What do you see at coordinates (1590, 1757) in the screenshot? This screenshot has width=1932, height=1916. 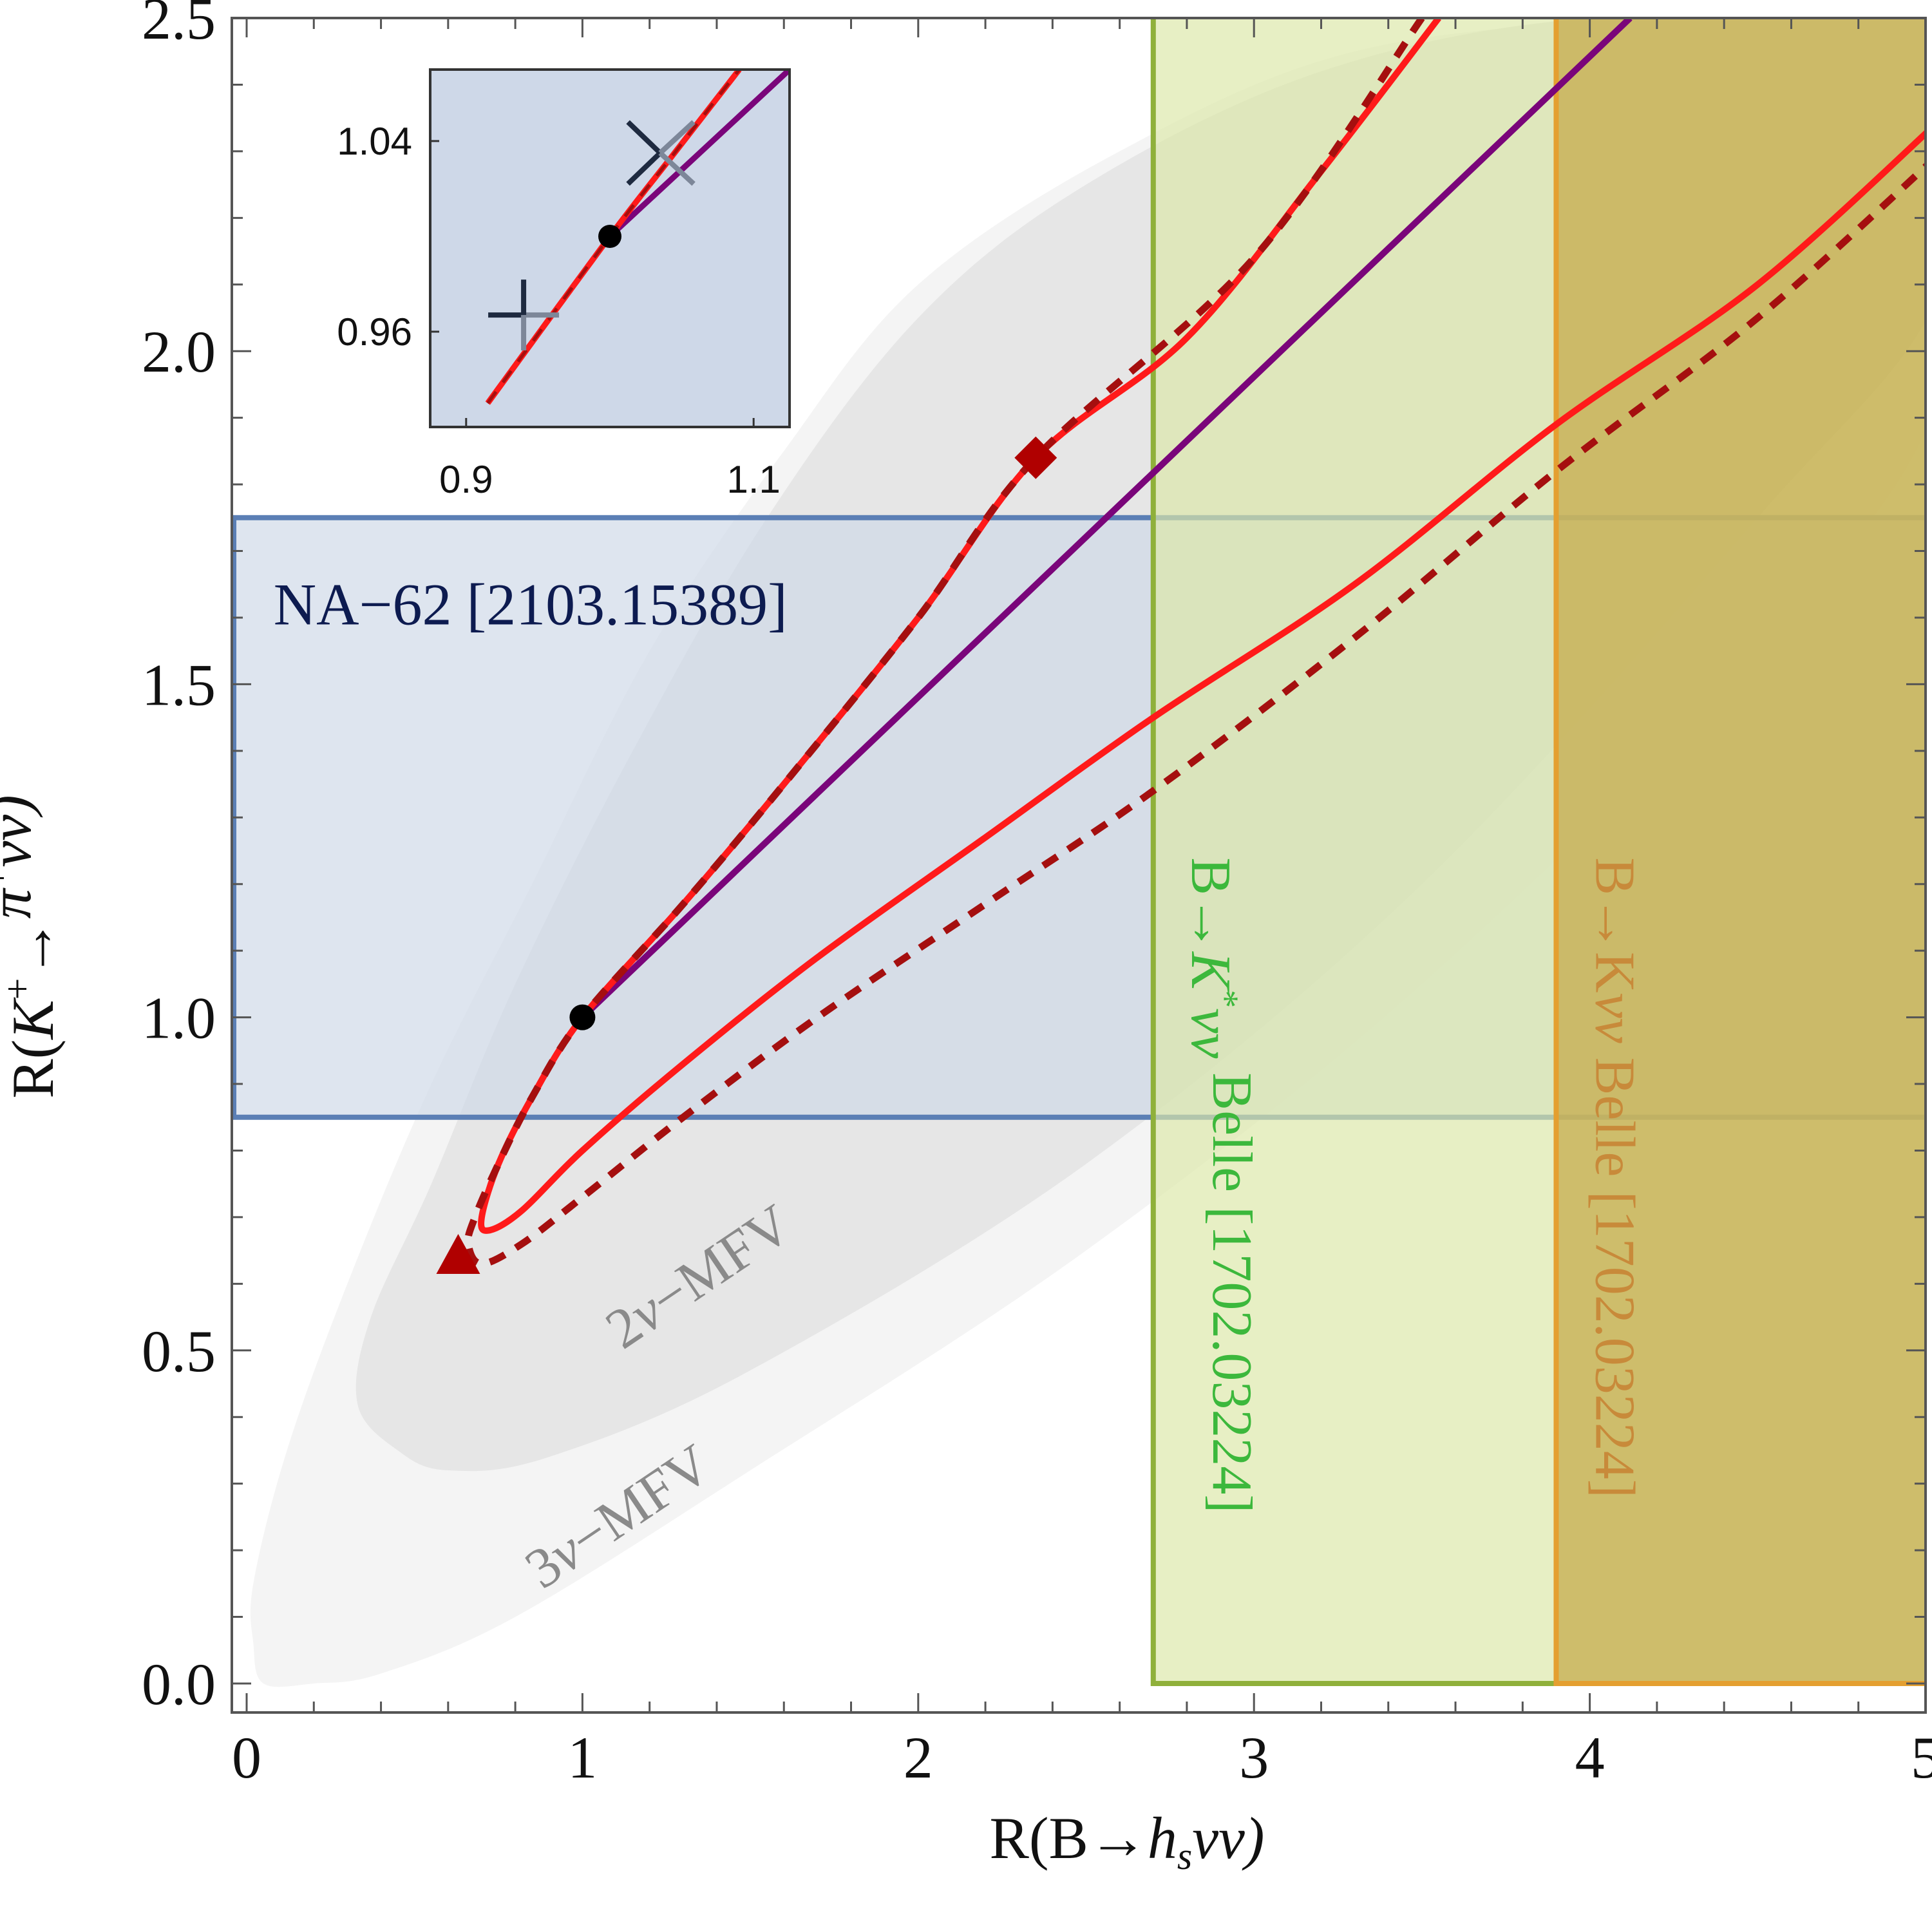 I see `x-tick-label: 4` at bounding box center [1590, 1757].